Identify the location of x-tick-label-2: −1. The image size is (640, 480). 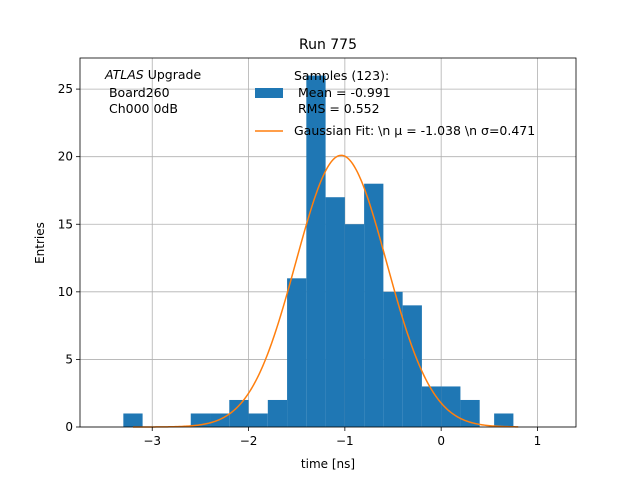
(345, 441).